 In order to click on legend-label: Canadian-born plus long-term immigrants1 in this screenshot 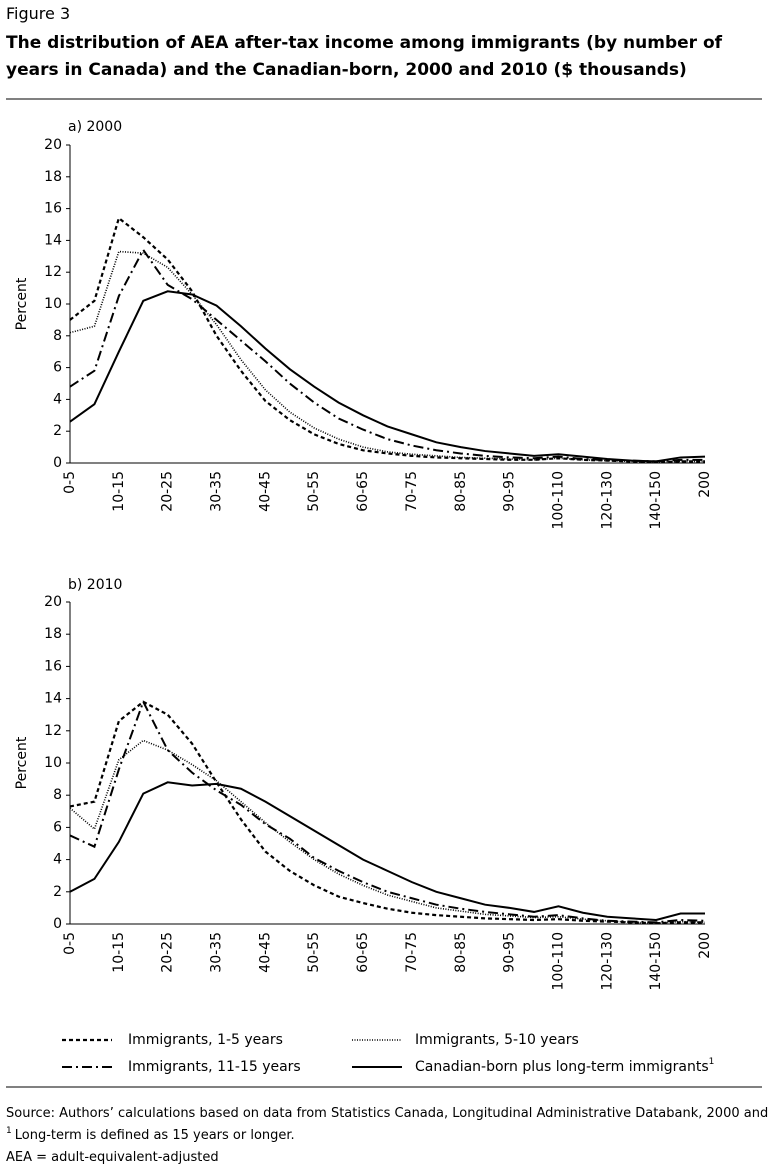, I will do `click(564, 1066)`.